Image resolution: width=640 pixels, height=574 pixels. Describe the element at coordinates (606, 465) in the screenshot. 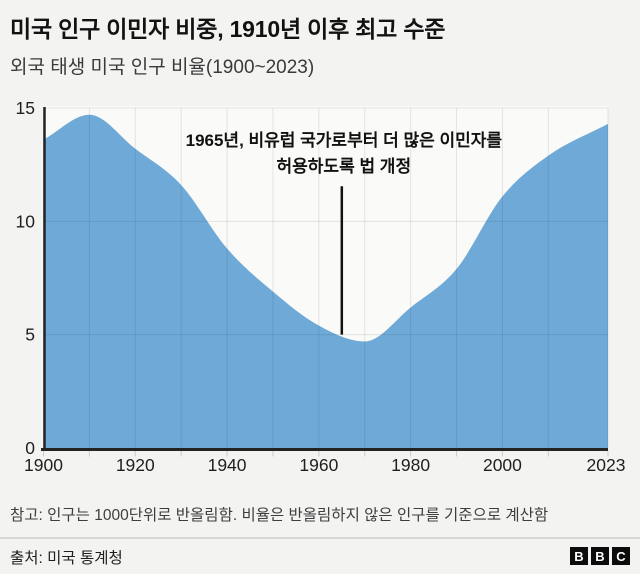

I see `x-axis-tick-label: 2023` at that location.